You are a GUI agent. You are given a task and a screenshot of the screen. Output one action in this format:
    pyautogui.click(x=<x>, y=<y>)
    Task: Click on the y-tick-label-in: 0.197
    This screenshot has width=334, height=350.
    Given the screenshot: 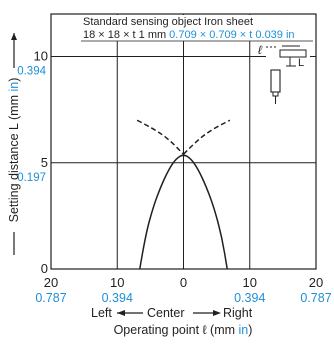 What is the action you would take?
    pyautogui.click(x=31, y=178)
    